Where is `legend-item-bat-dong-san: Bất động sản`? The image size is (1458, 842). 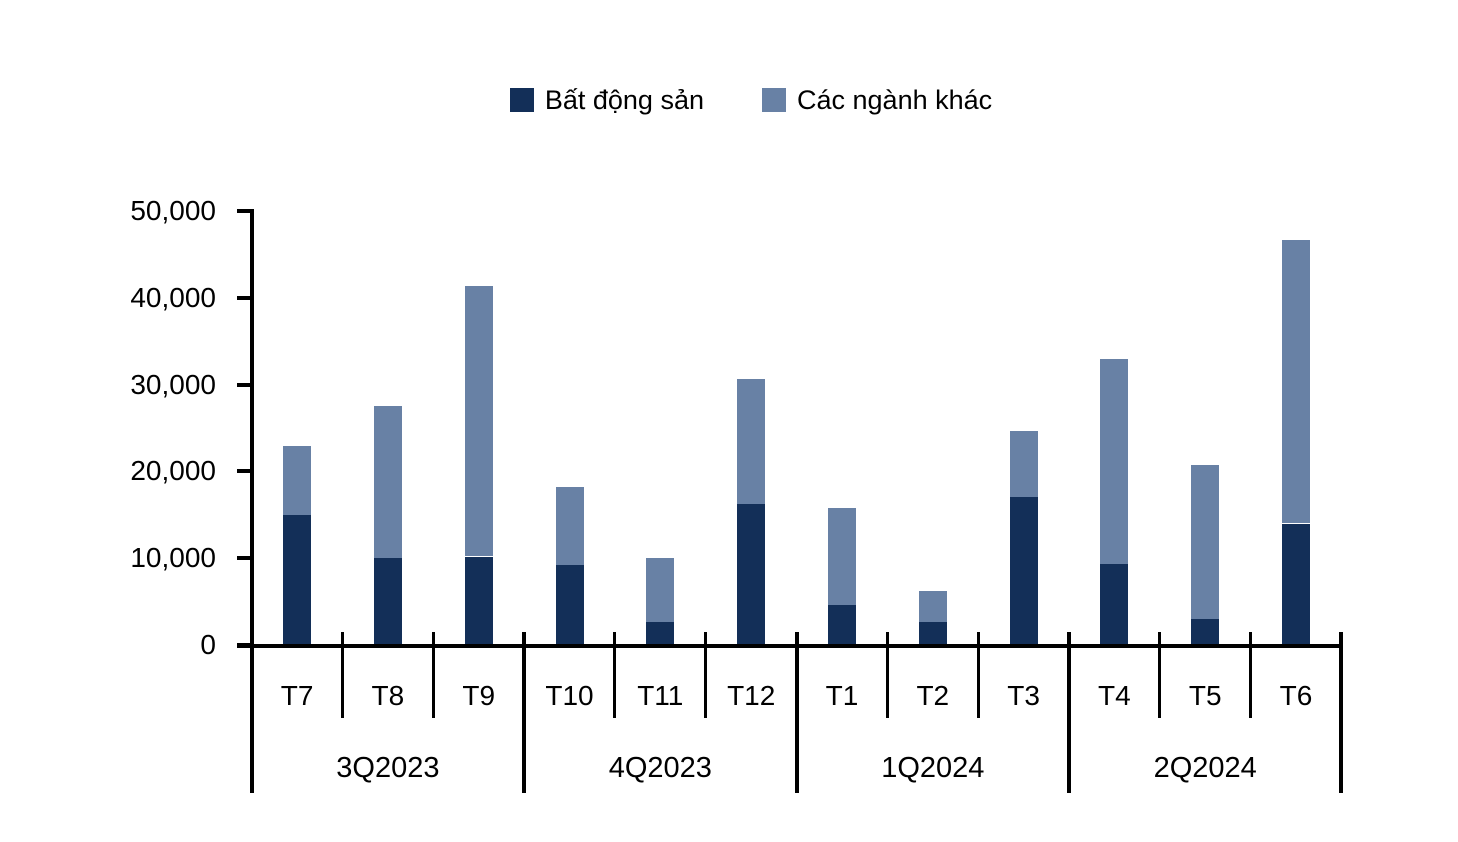
legend-item-bat-dong-san: Bất động sản is located at coordinates (606, 100).